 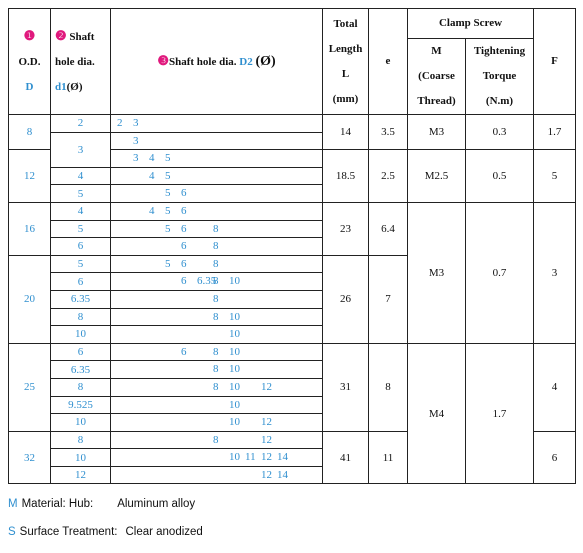 I want to click on d1-cell: 6.35, so click(x=80, y=299).